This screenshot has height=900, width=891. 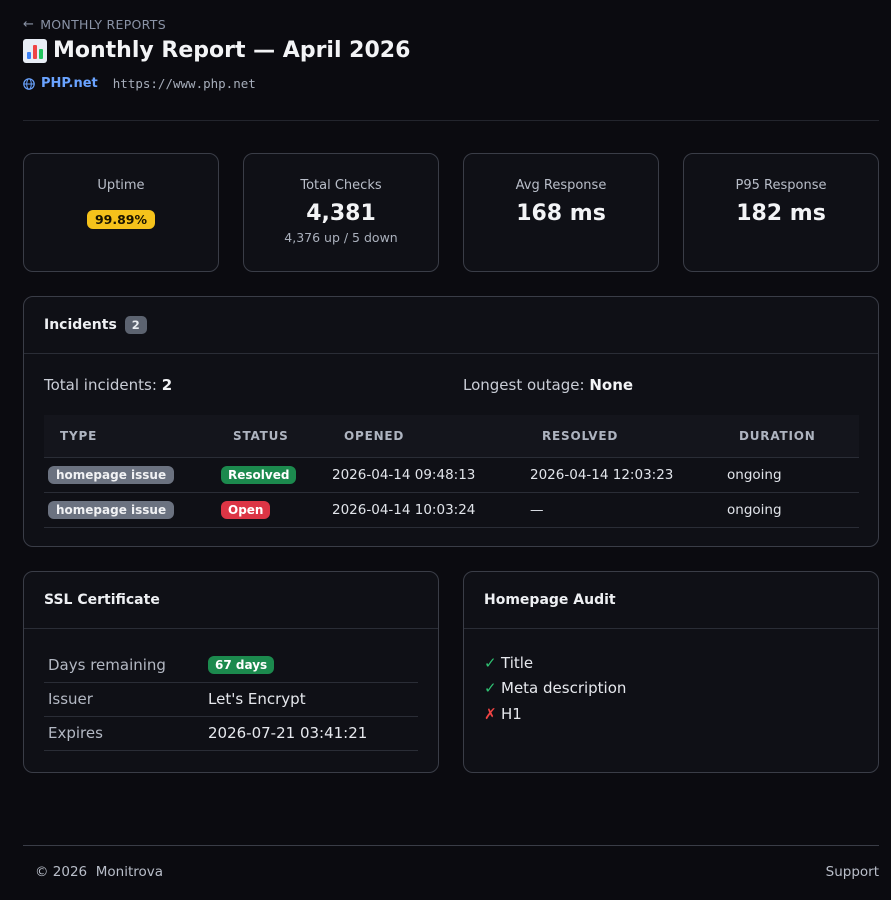 What do you see at coordinates (108, 385) in the screenshot?
I see `total-incidents: Total incidents: 2` at bounding box center [108, 385].